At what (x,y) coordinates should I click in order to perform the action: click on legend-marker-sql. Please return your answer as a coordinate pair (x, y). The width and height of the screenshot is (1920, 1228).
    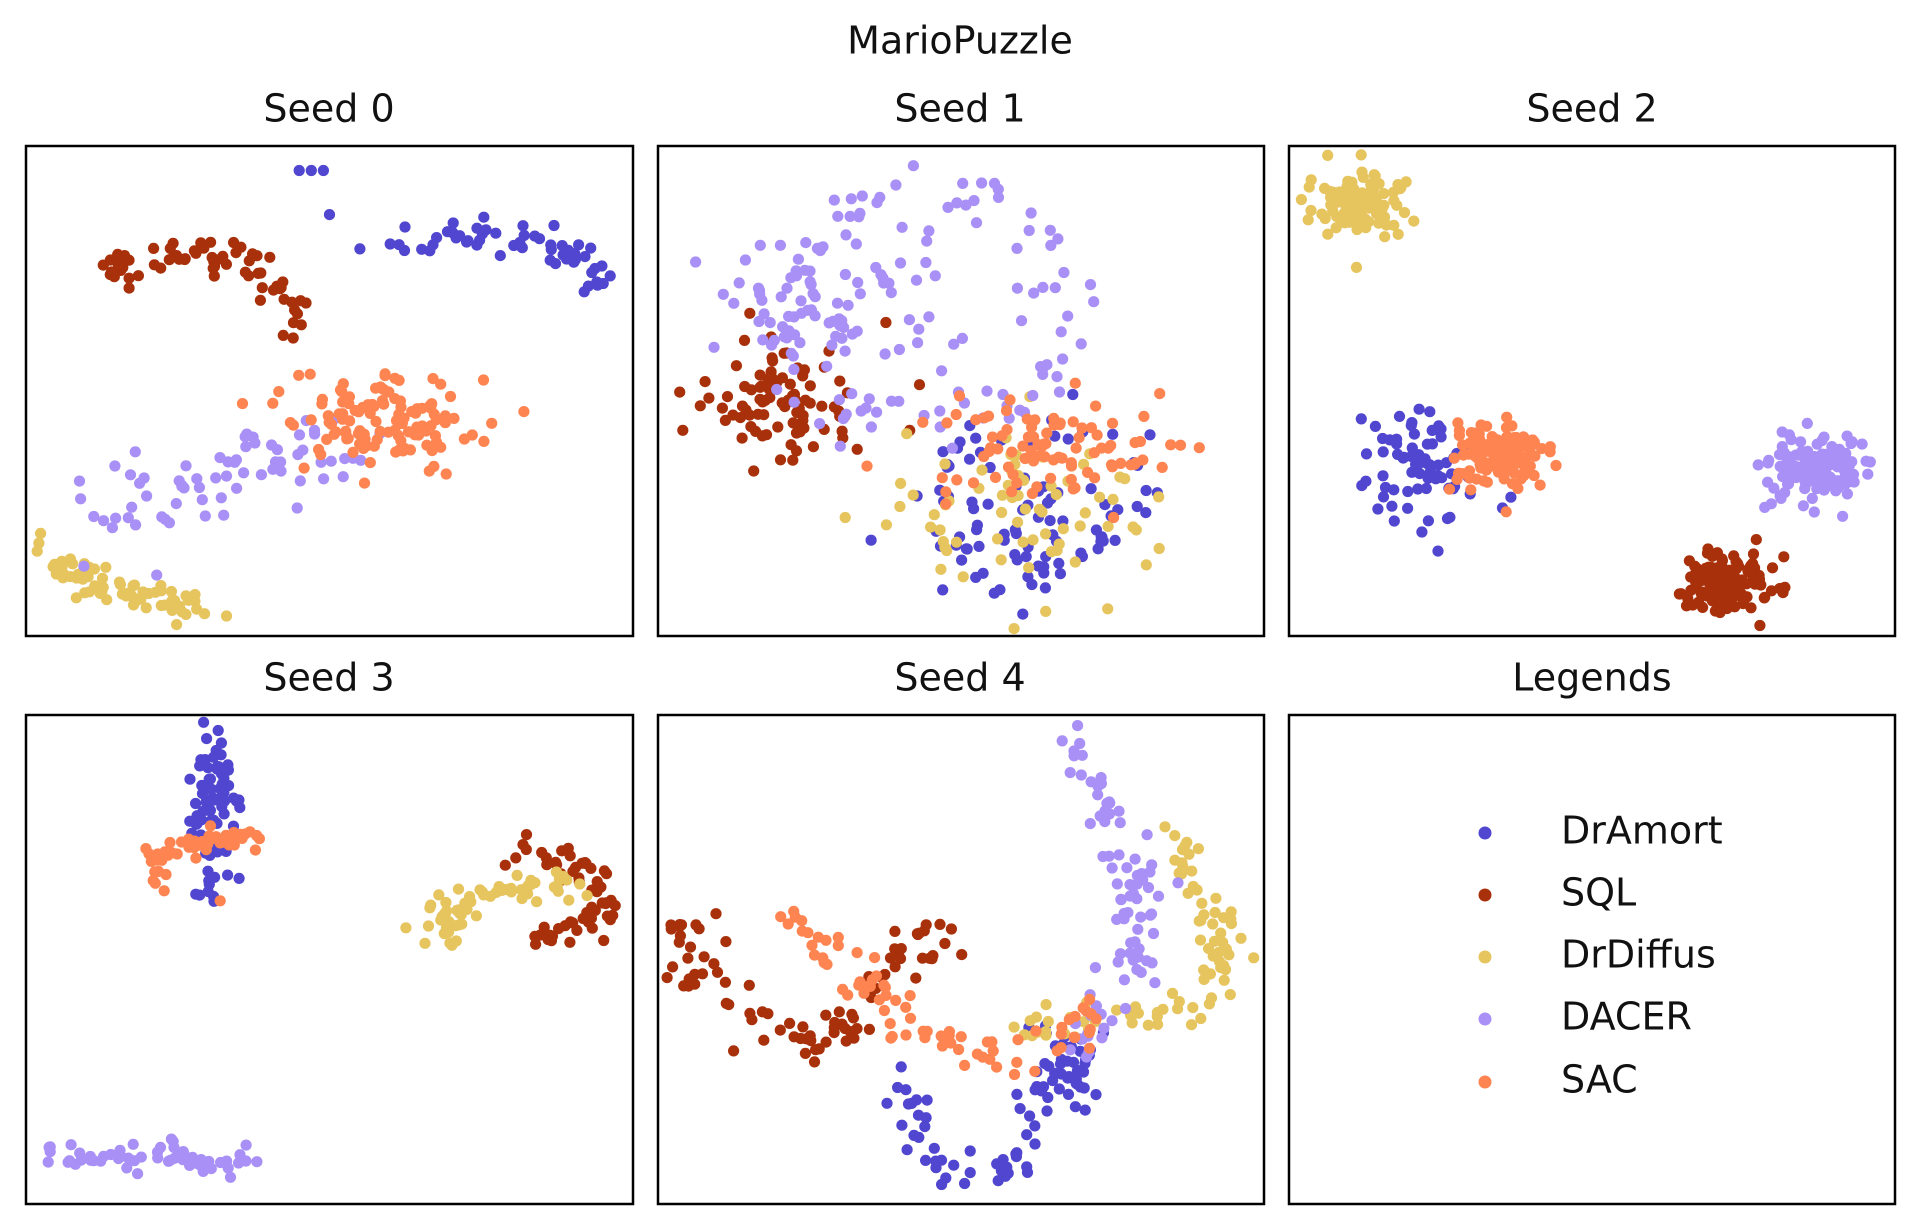
    Looking at the image, I should click on (1485, 895).